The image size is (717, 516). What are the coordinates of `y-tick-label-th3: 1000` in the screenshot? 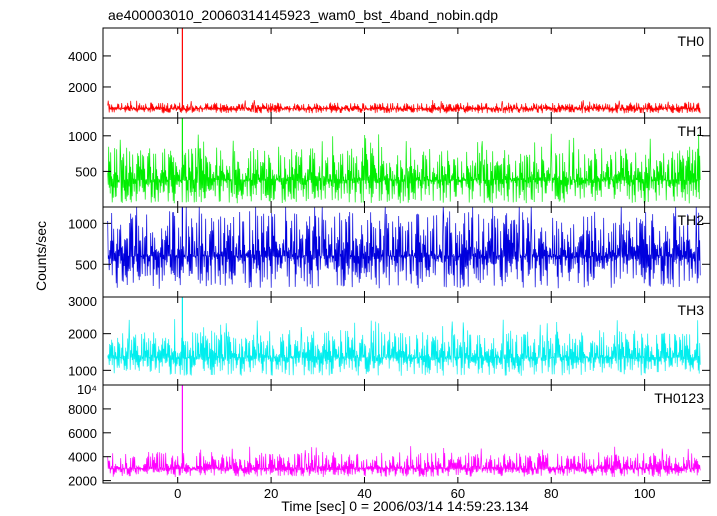 It's located at (82, 370).